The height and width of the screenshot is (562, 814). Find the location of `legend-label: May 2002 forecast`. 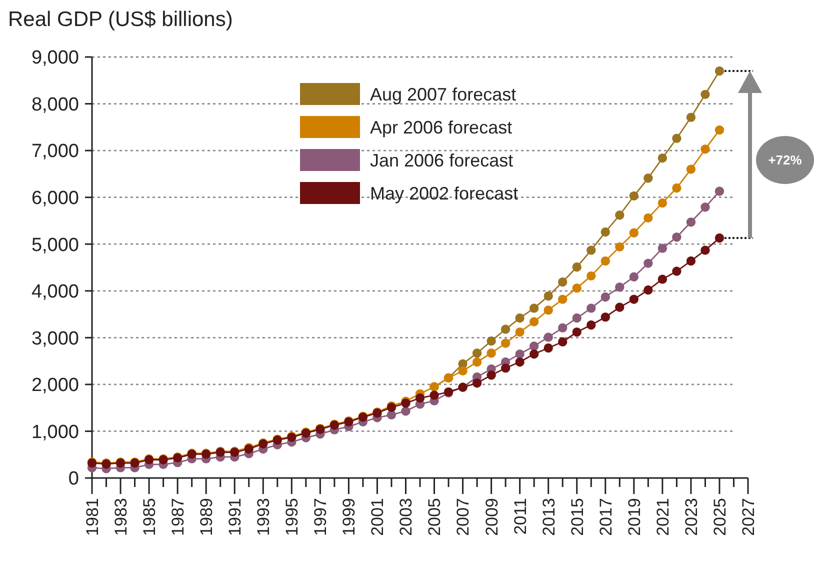

legend-label: May 2002 forecast is located at coordinates (444, 193).